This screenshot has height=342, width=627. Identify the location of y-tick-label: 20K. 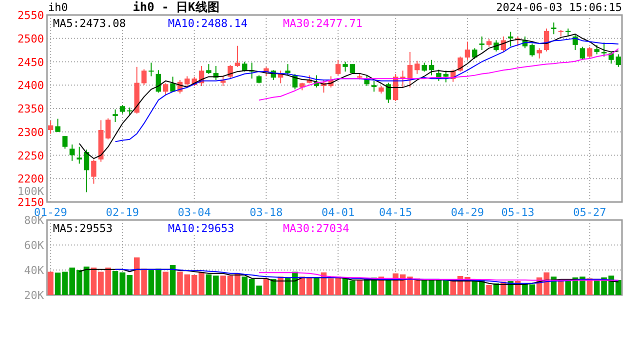
(34, 295).